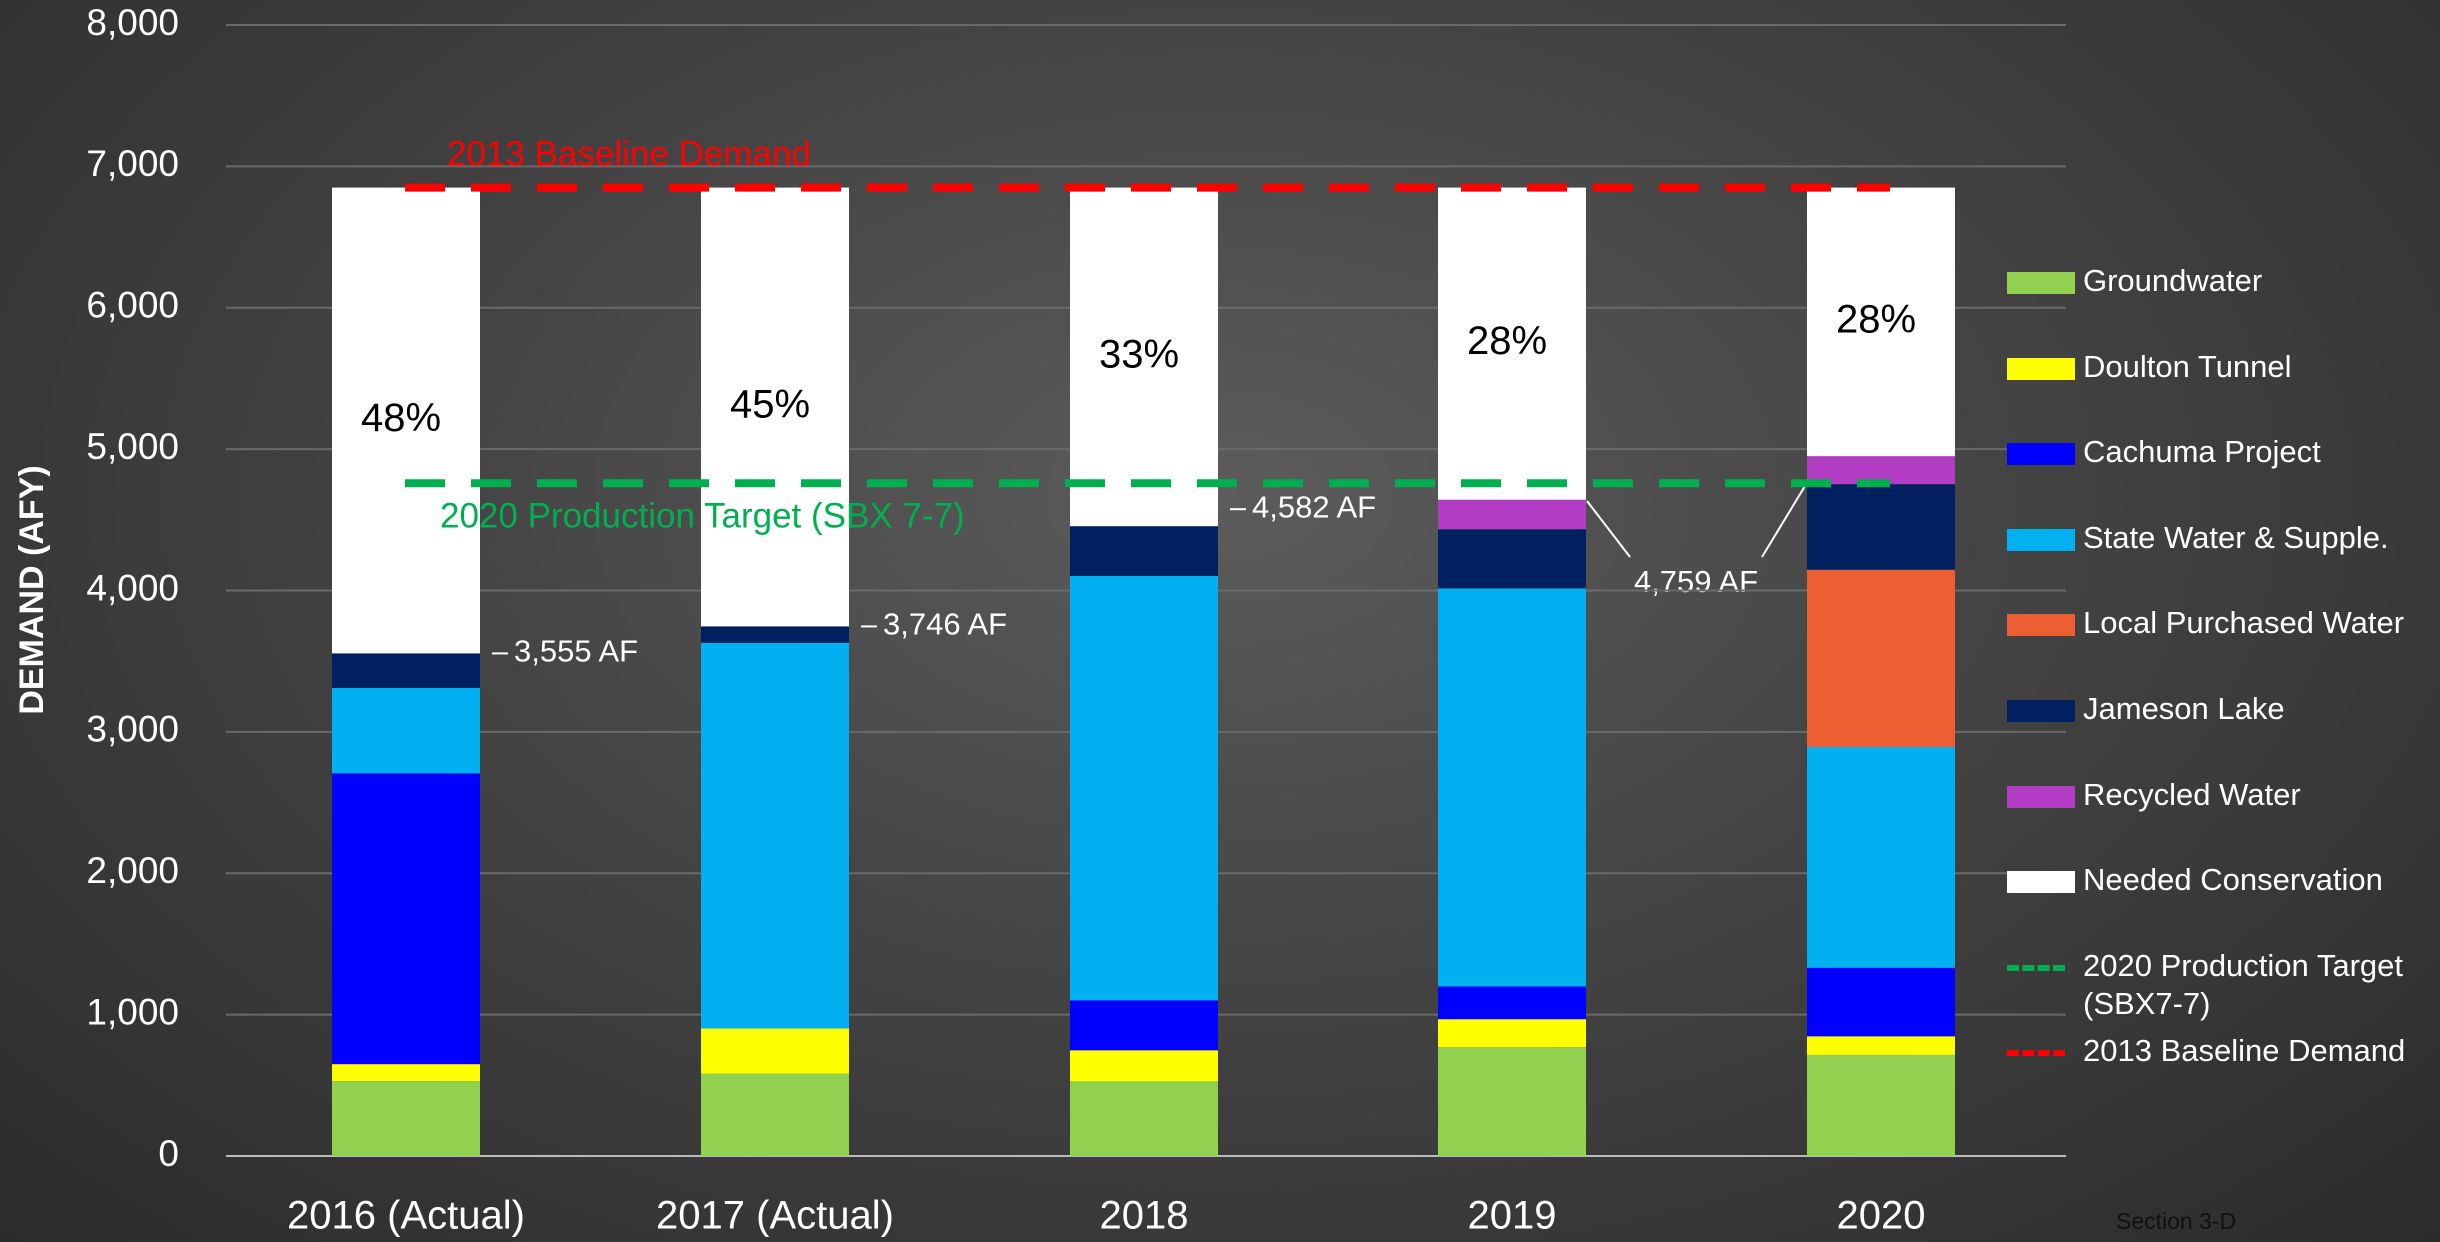 Image resolution: width=2440 pixels, height=1242 pixels. I want to click on legend-item: Local Purchased Water, so click(2222, 643).